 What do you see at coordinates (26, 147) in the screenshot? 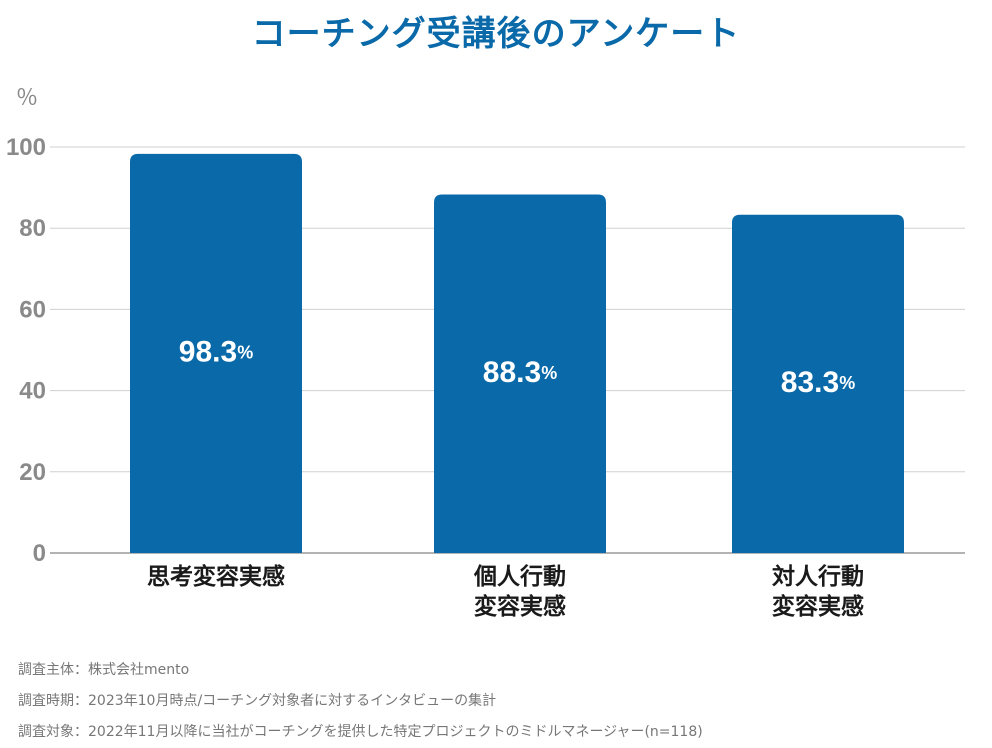
I see `y-tick-label: 100` at bounding box center [26, 147].